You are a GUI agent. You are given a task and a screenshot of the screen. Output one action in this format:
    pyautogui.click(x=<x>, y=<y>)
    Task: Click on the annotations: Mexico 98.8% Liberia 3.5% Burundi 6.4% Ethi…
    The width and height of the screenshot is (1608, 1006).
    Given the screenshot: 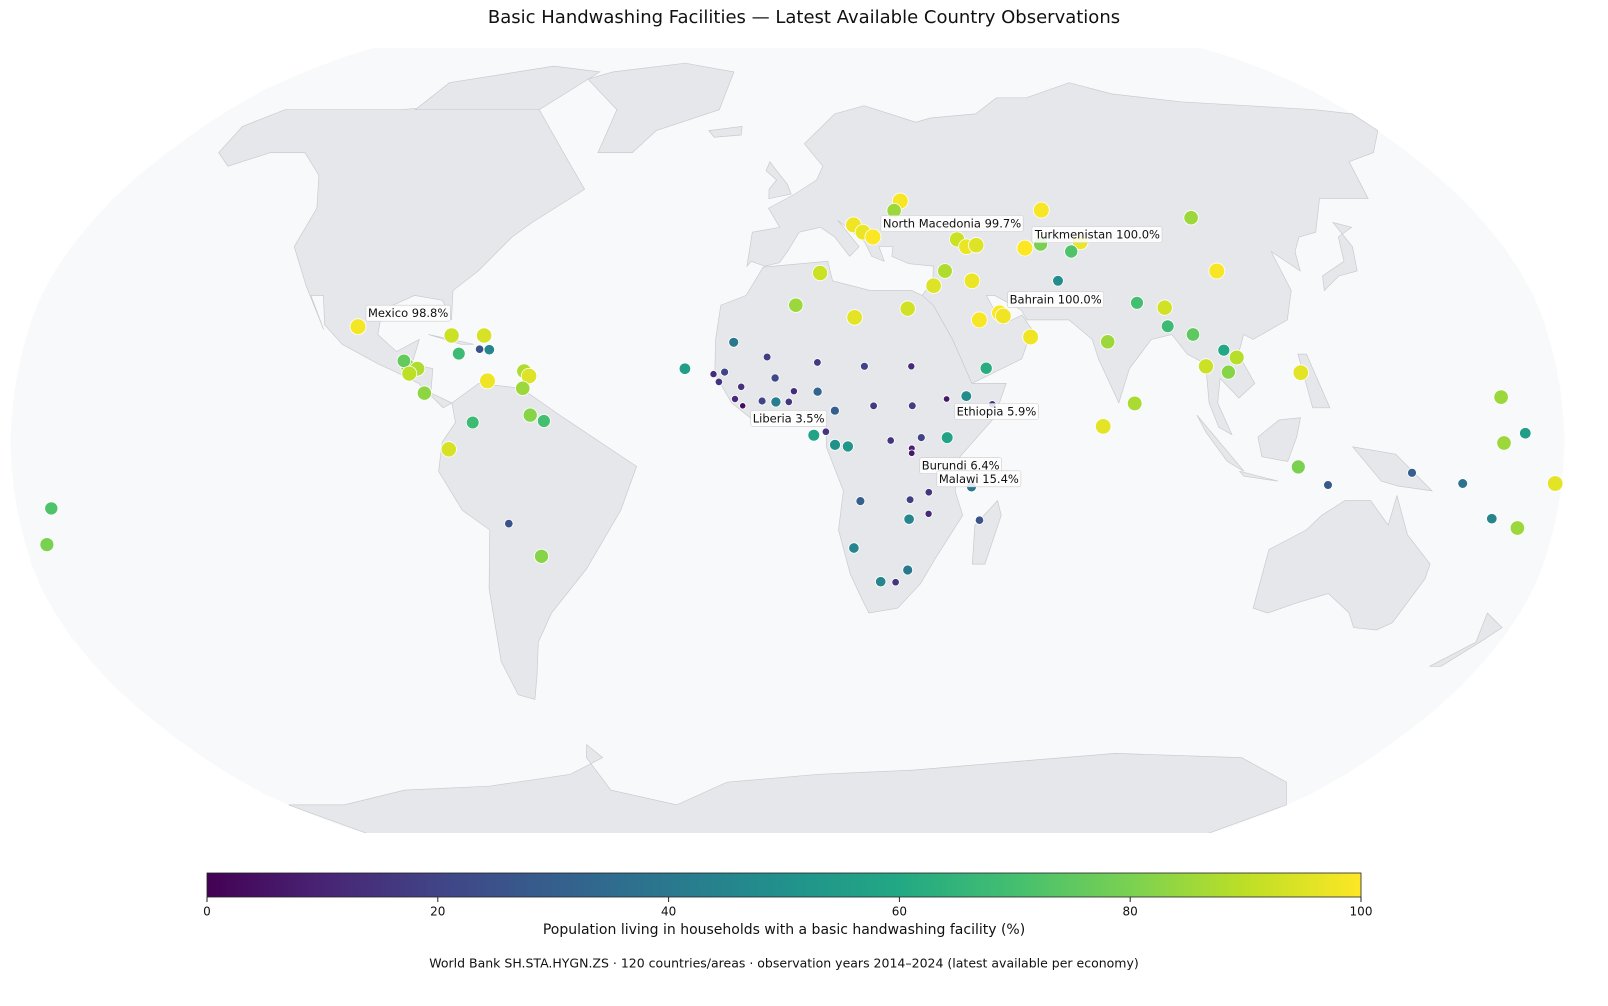 What is the action you would take?
    pyautogui.click(x=764, y=351)
    